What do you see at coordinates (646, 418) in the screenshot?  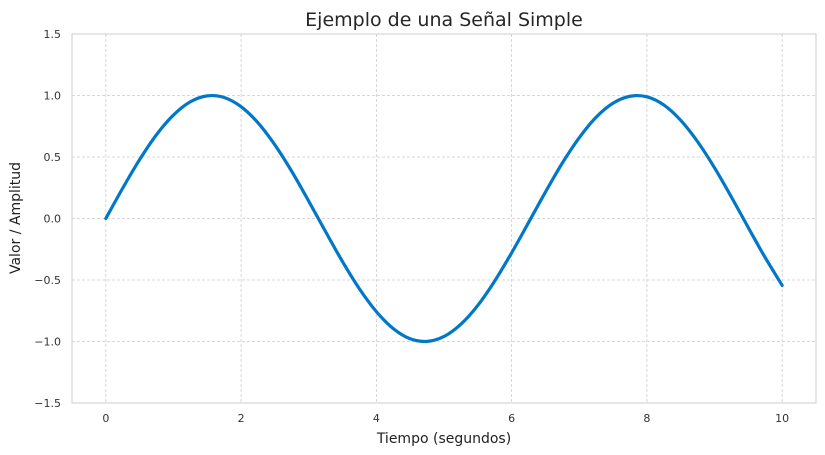 I see `x-tick-label: 8` at bounding box center [646, 418].